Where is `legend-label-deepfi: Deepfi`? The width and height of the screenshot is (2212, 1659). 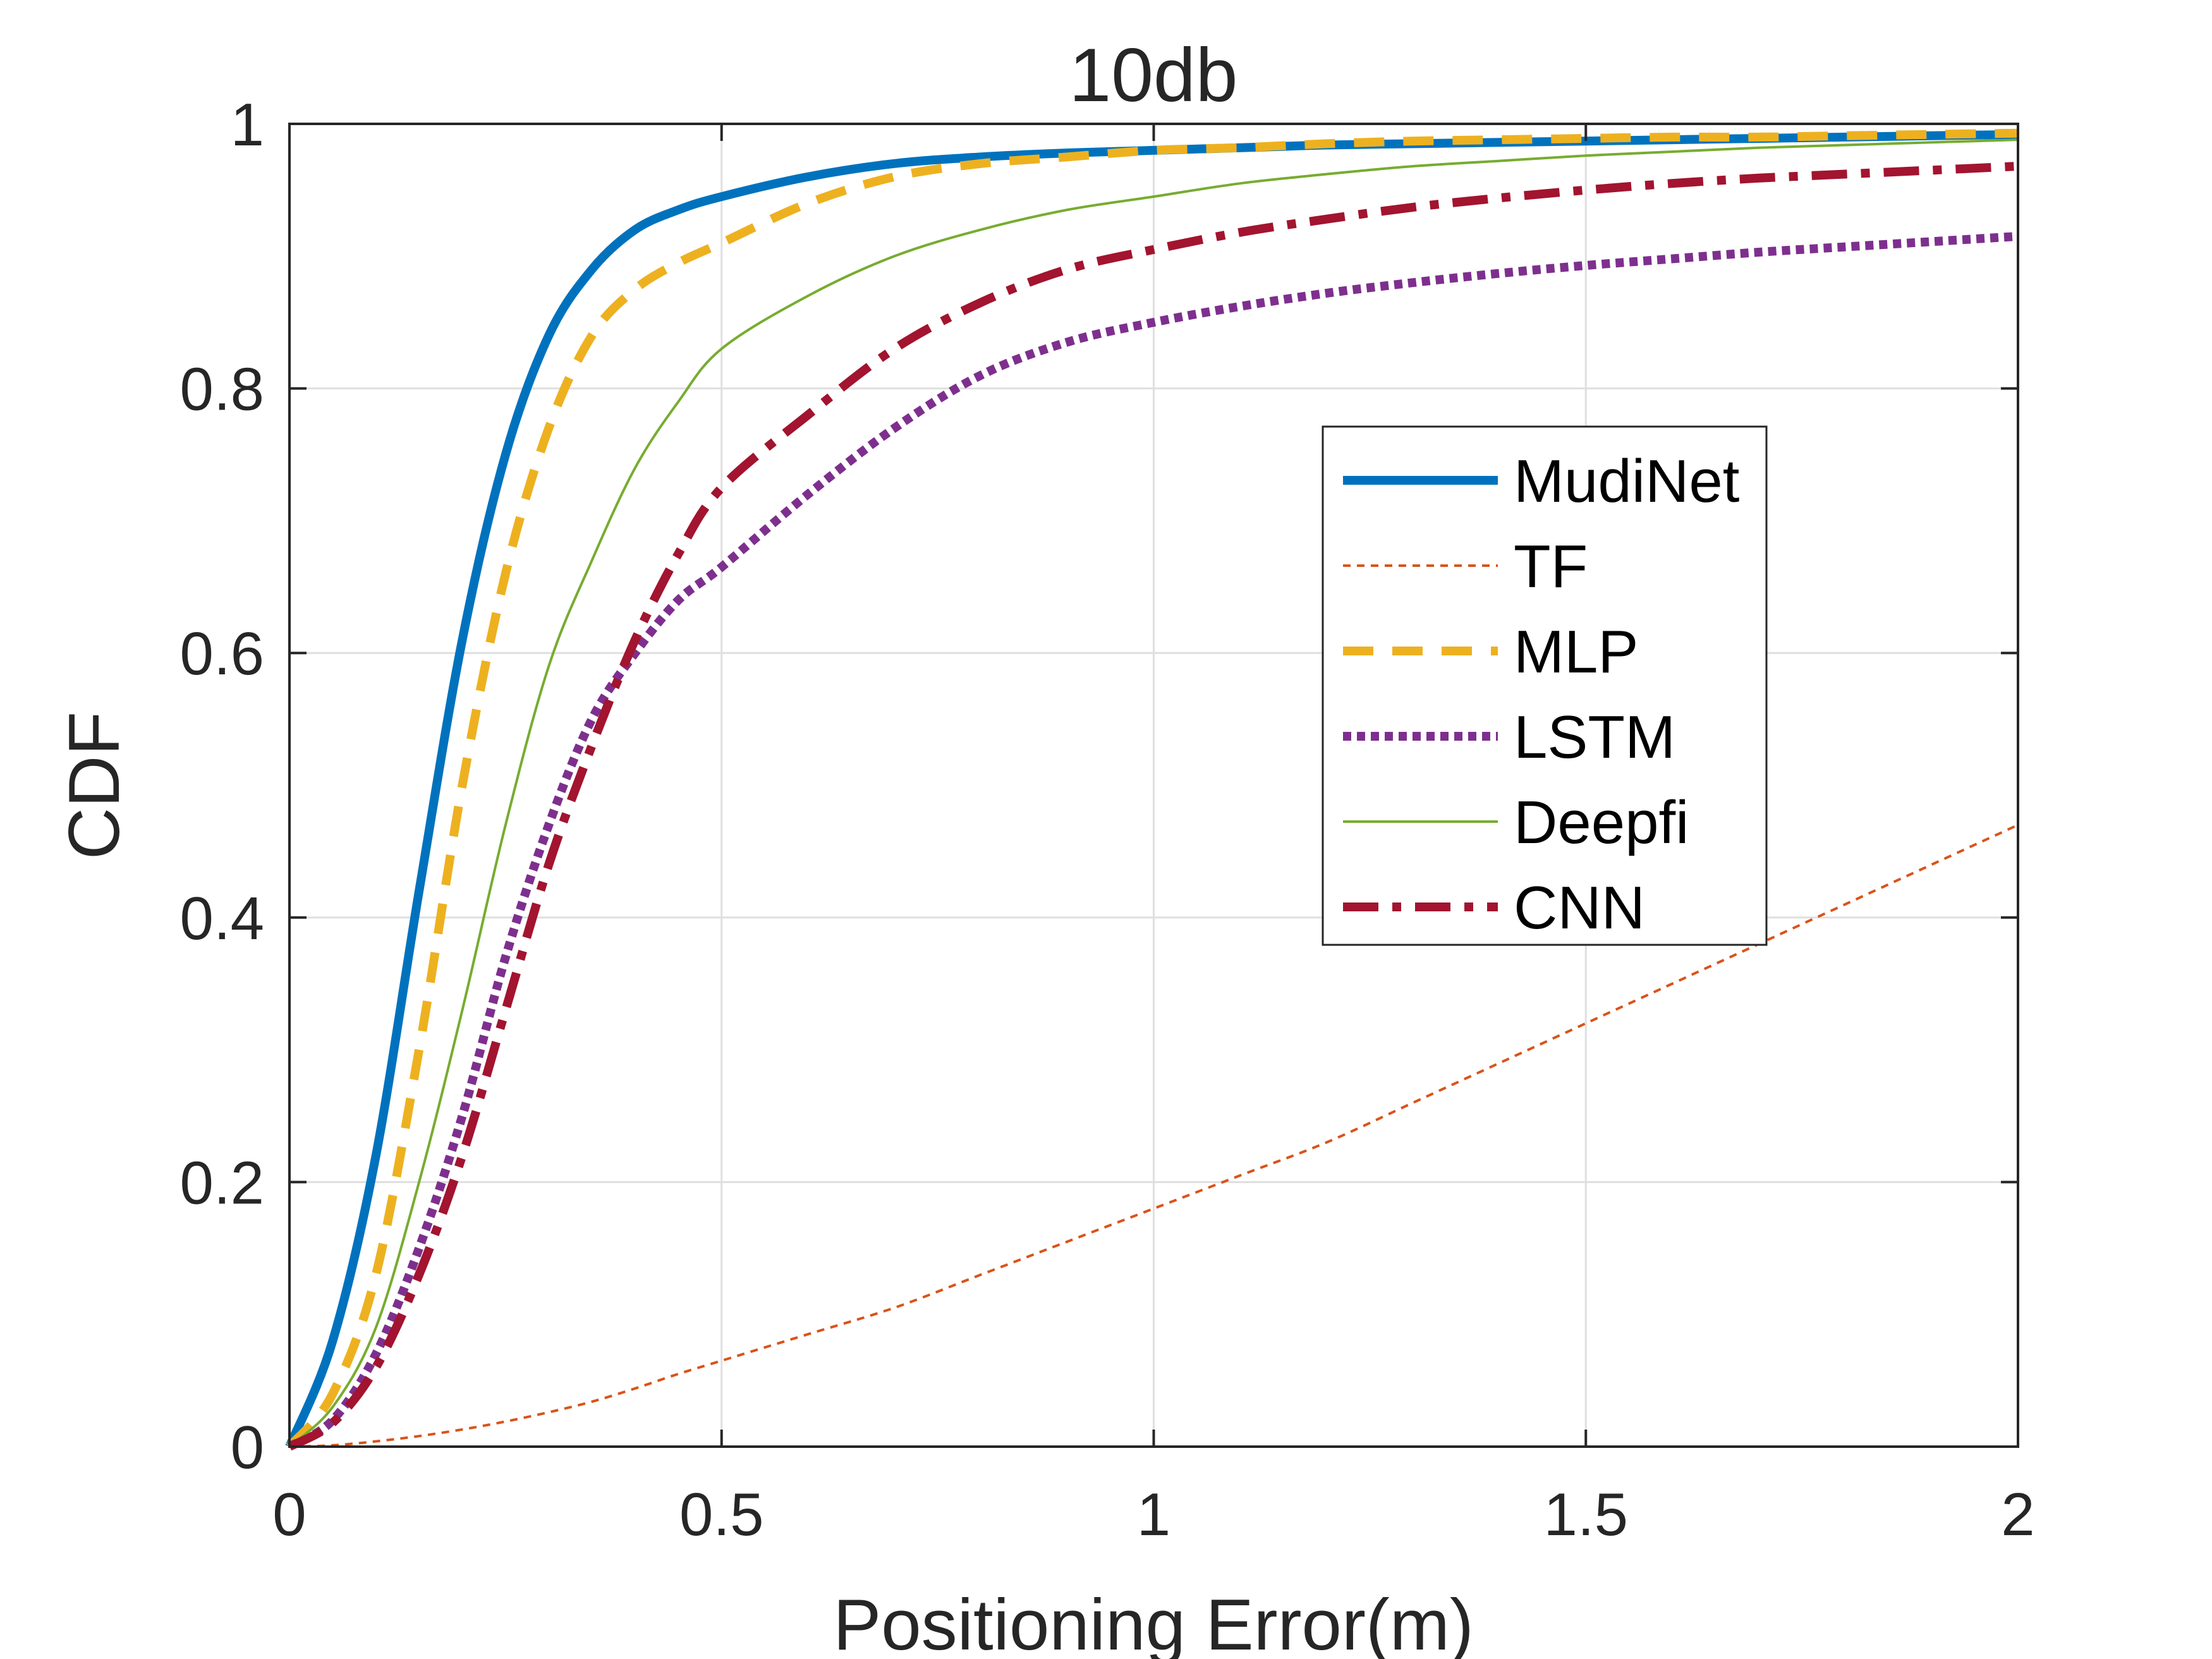 legend-label-deepfi: Deepfi is located at coordinates (1601, 822).